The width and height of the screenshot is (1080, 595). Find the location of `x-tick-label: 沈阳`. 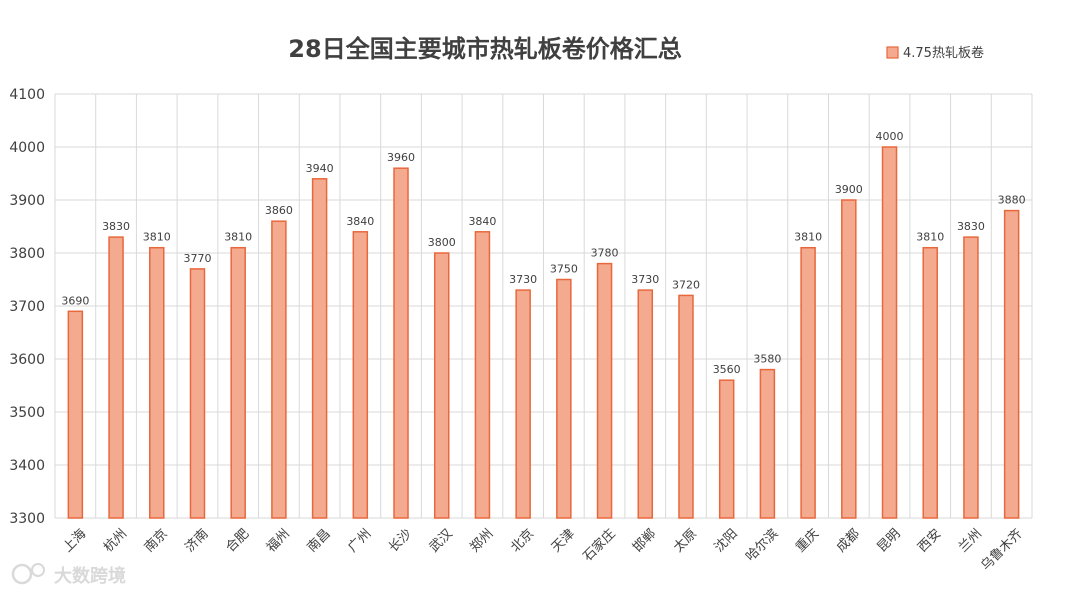

x-tick-label: 沈阳 is located at coordinates (726, 540).